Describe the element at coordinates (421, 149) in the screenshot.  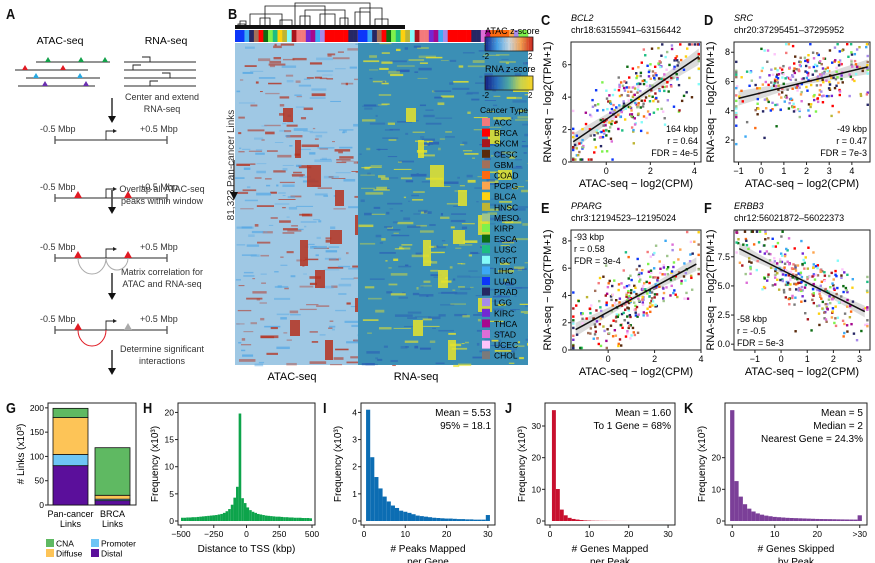
I see `heatmap-high-block` at that location.